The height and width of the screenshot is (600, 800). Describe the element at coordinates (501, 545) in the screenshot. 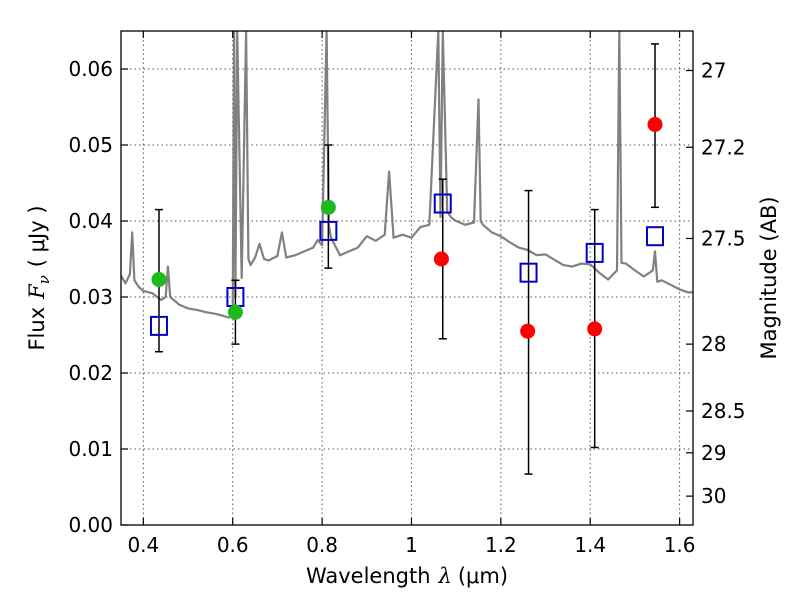

I see `x-tick-label: 1.2` at that location.